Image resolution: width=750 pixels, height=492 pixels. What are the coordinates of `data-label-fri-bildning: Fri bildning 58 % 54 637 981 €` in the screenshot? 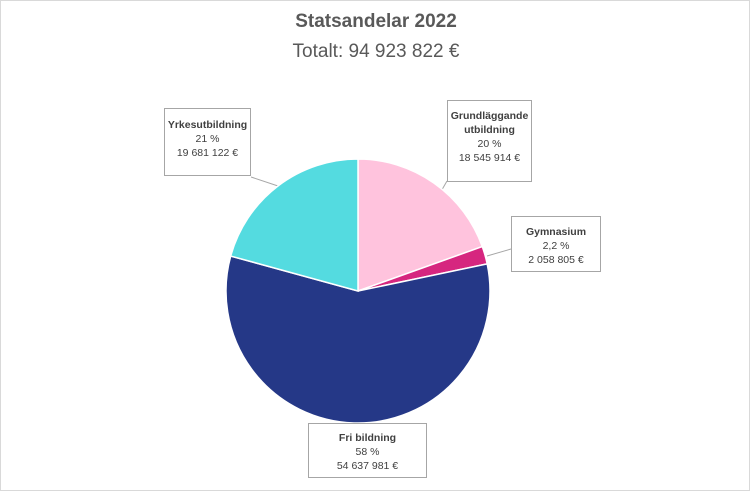 It's located at (367, 450).